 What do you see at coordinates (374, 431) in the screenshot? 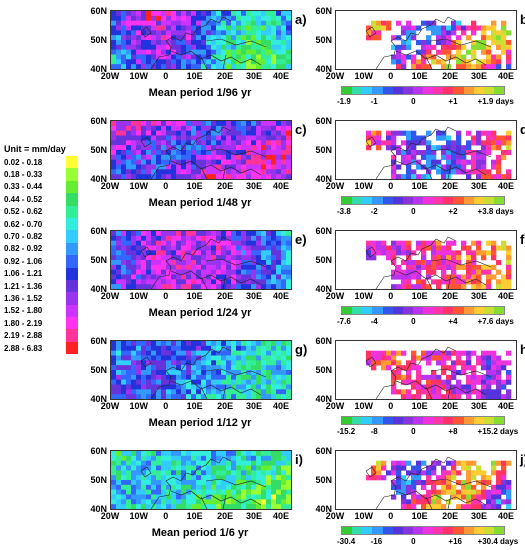
I see `colorbar-tick: -8` at bounding box center [374, 431].